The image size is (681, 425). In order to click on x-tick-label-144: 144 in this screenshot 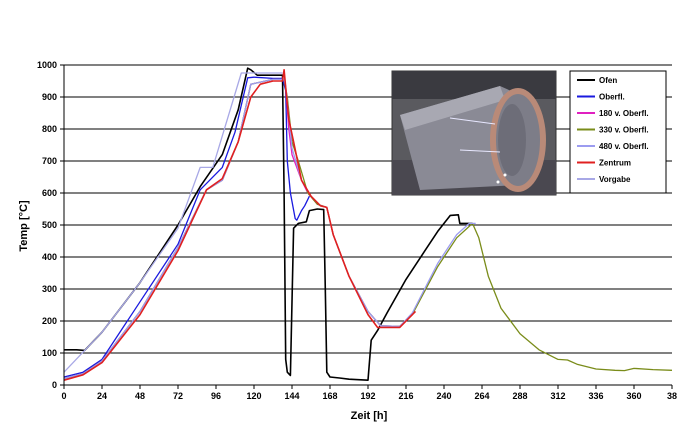, I will do `click(291, 396)`.